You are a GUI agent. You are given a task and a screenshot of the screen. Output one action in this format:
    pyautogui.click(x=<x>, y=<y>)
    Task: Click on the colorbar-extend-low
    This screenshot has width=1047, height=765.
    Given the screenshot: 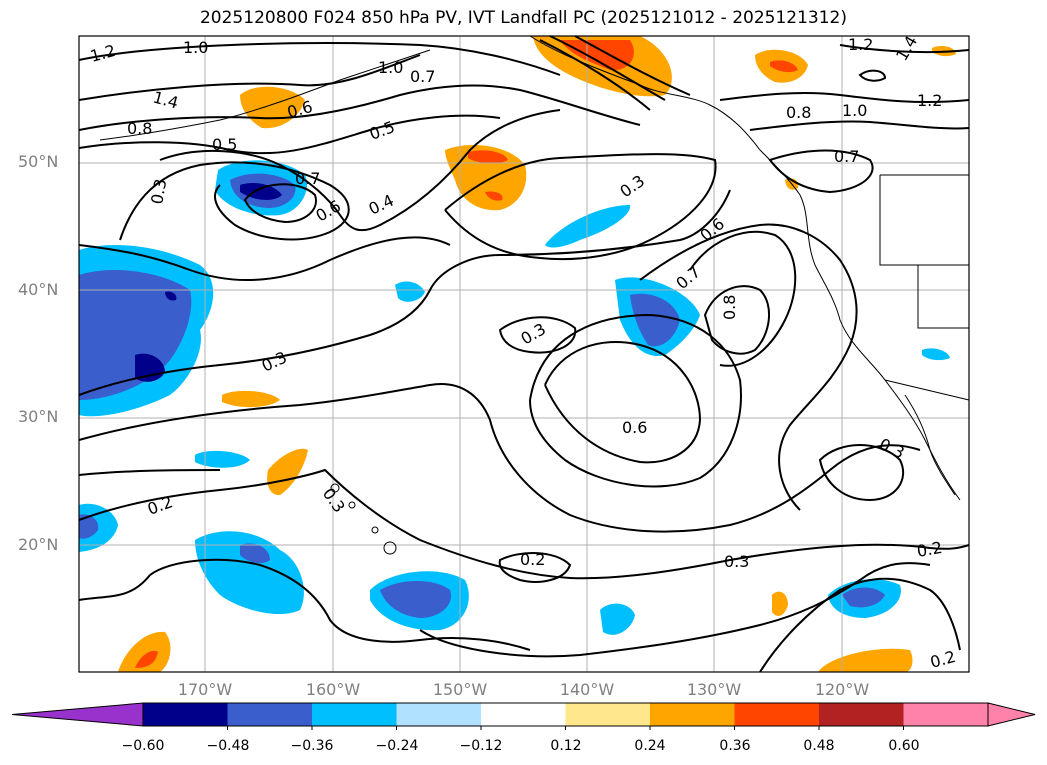 What is the action you would take?
    pyautogui.click(x=77, y=714)
    